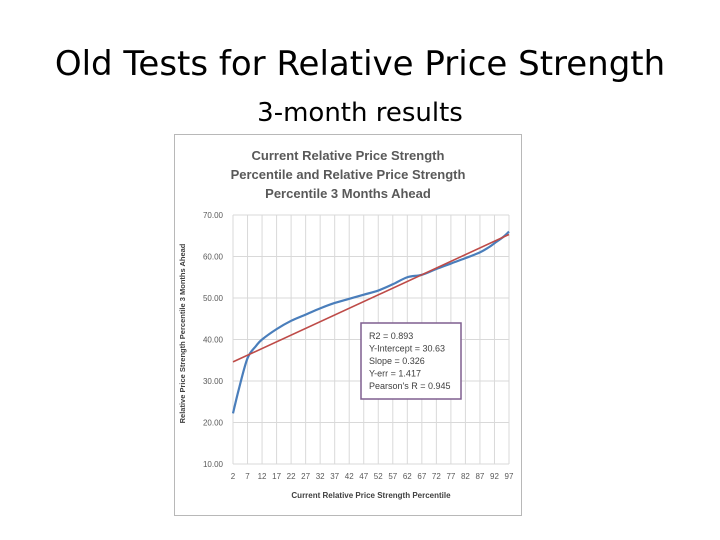 Image resolution: width=720 pixels, height=540 pixels. I want to click on x-tick-label: 32, so click(320, 476).